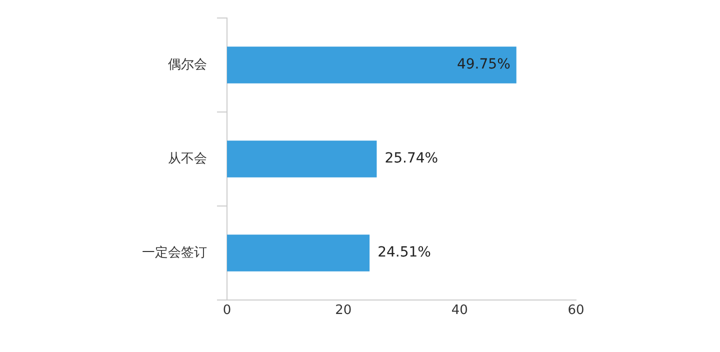 The image size is (720, 352). What do you see at coordinates (227, 310) in the screenshot?
I see `x-tick-label: 0` at bounding box center [227, 310].